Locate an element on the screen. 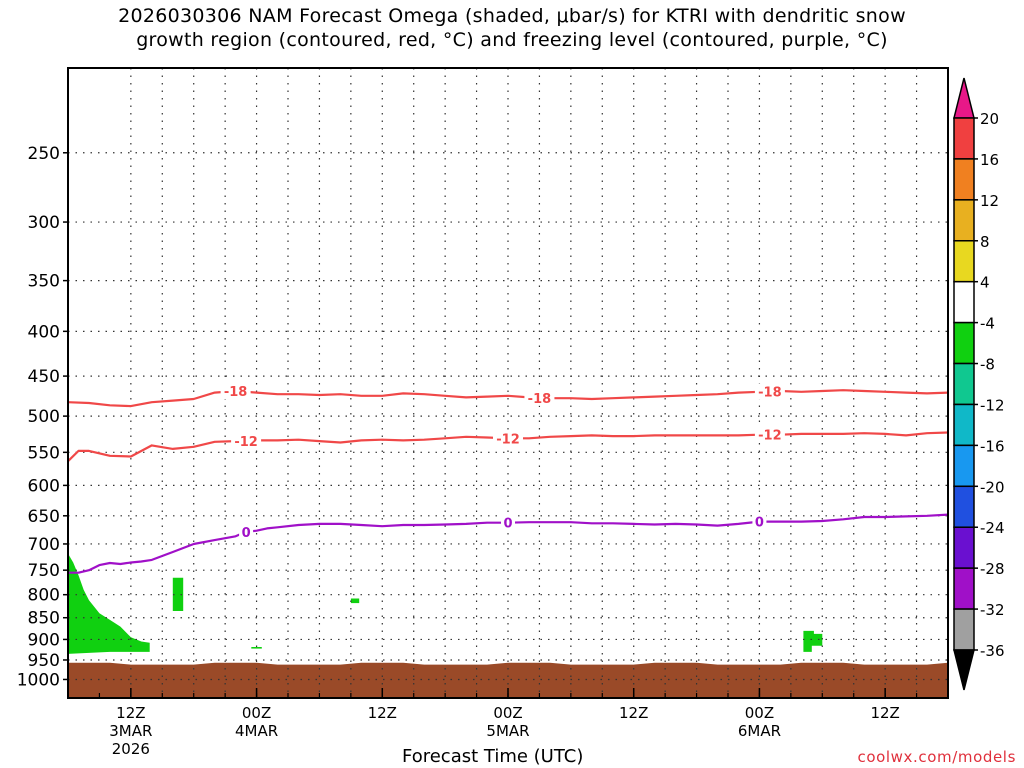 The width and height of the screenshot is (1024, 768). colorbar-label: -12 is located at coordinates (992, 405).